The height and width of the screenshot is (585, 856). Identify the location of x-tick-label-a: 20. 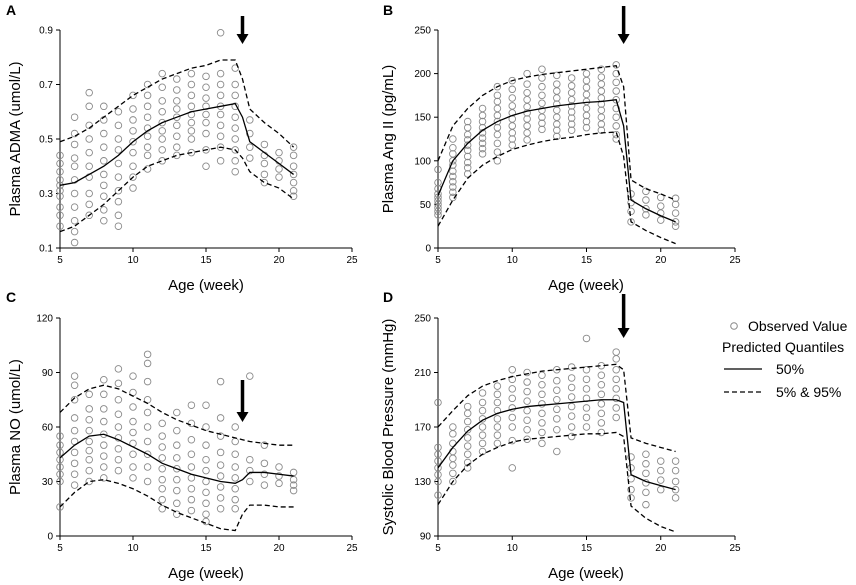
(279, 260).